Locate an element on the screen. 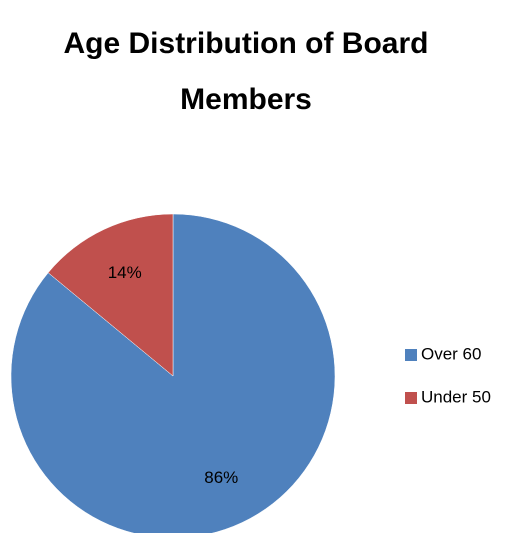 This screenshot has height=533, width=515. data-label: 86% is located at coordinates (221, 477).